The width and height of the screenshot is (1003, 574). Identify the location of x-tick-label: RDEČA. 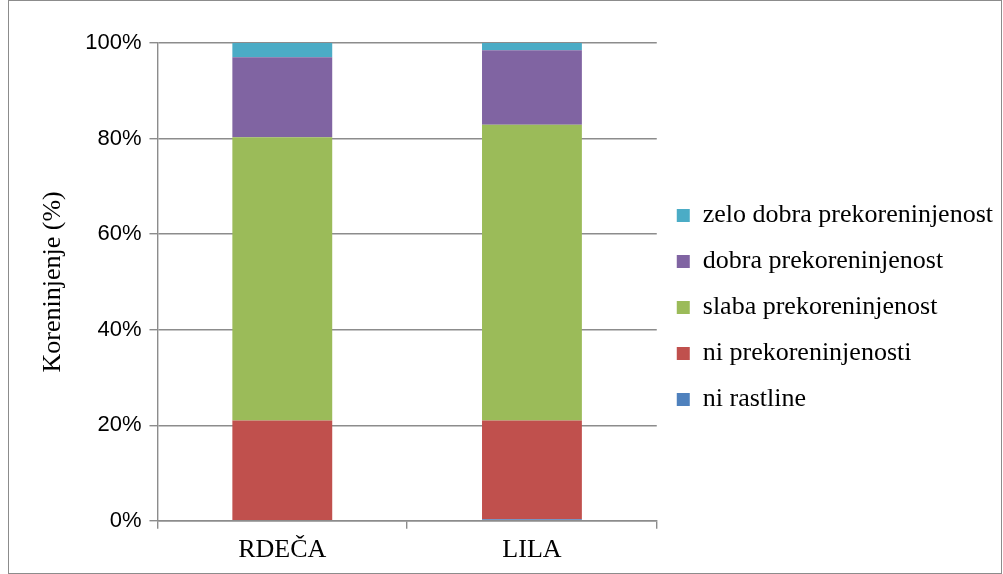
(282, 549).